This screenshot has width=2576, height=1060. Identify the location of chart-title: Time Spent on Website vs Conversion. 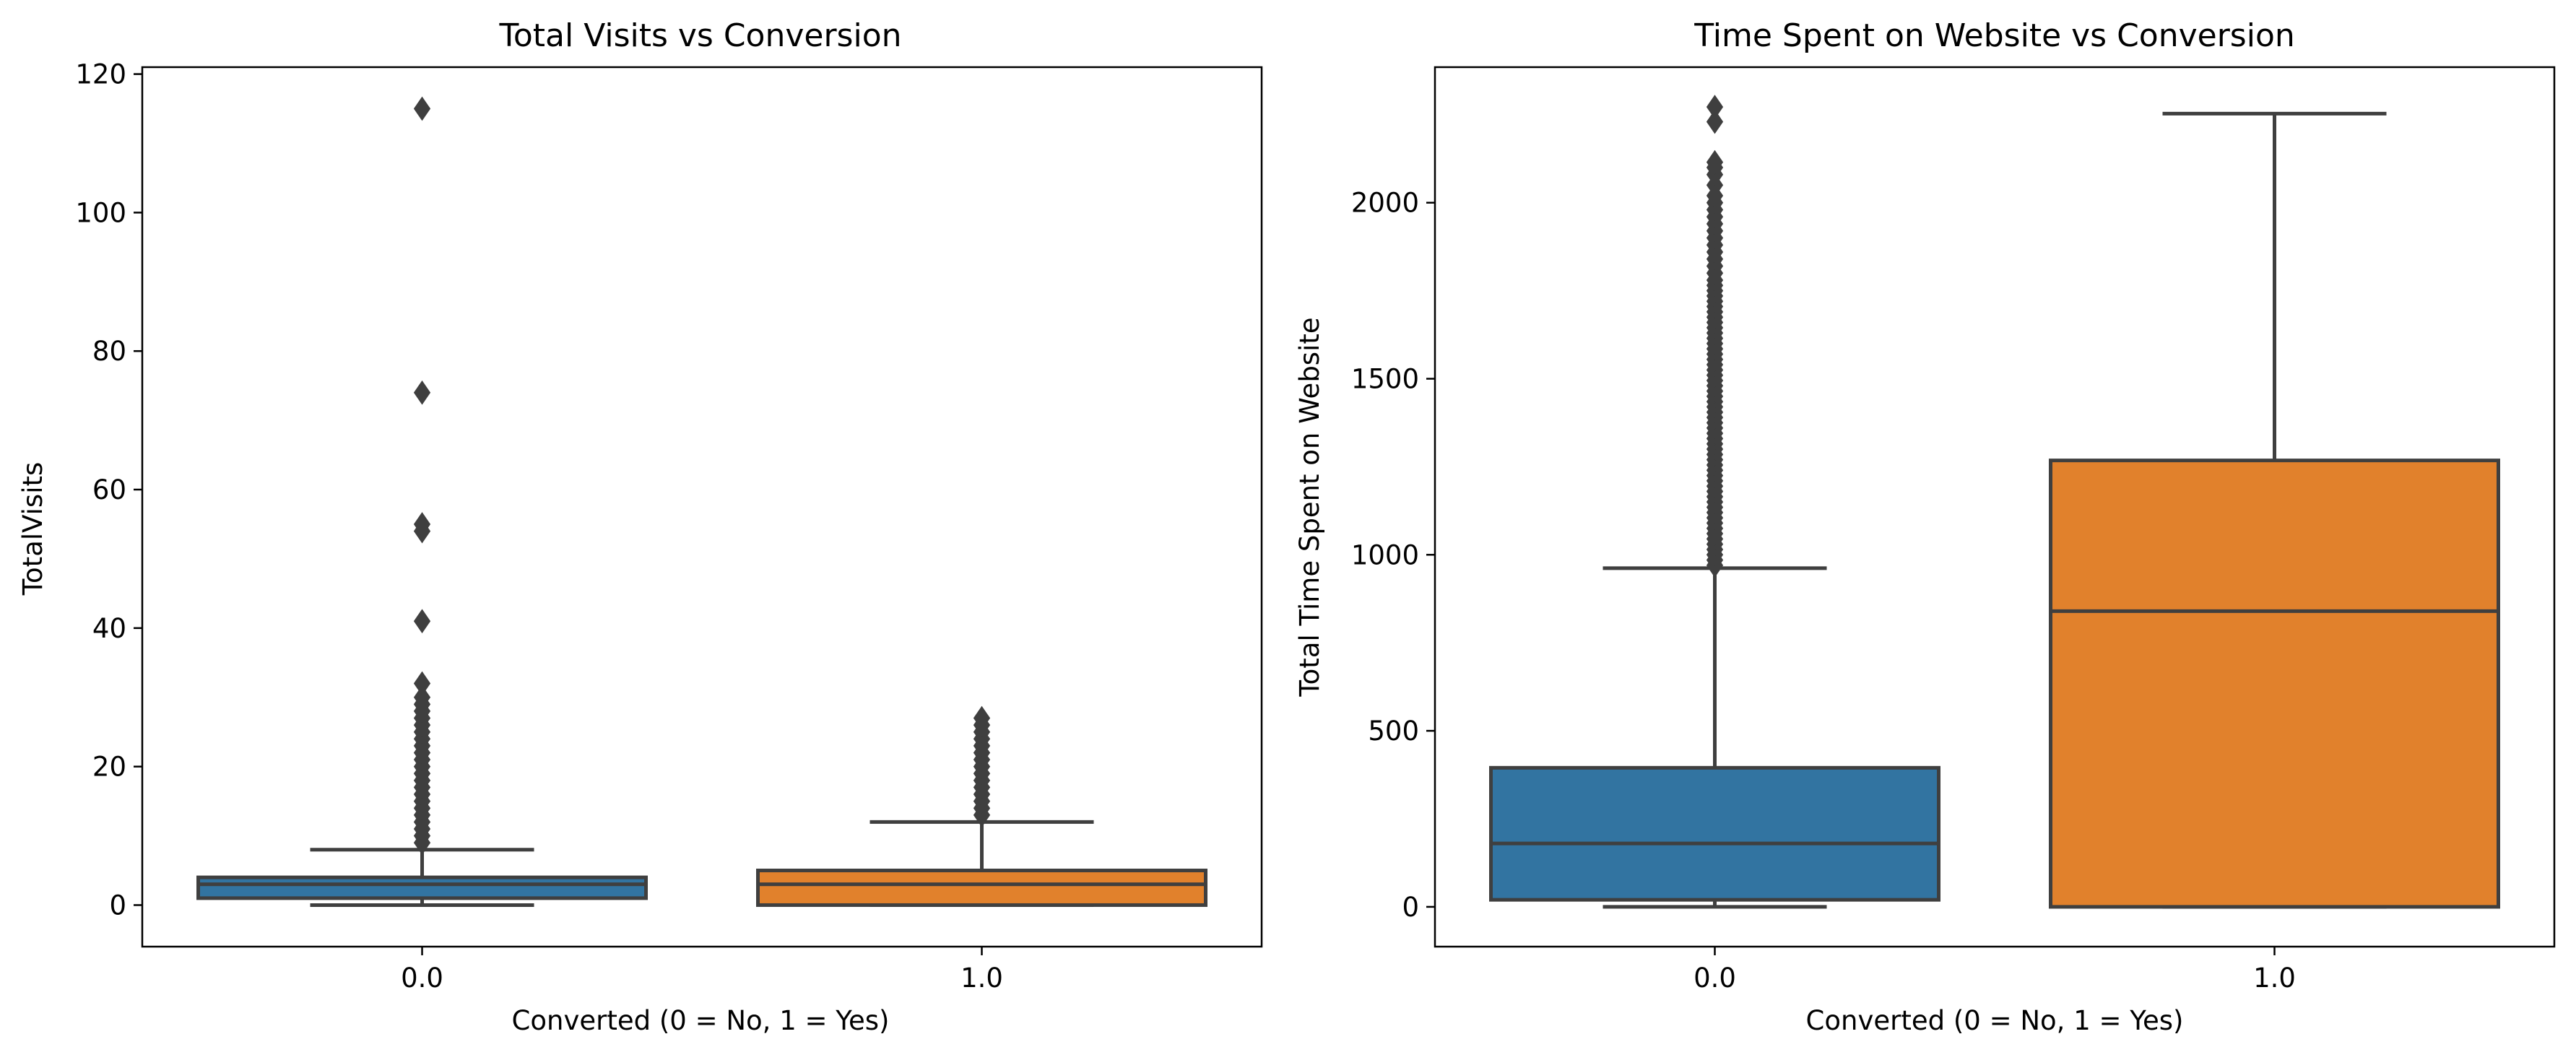
(1994, 35).